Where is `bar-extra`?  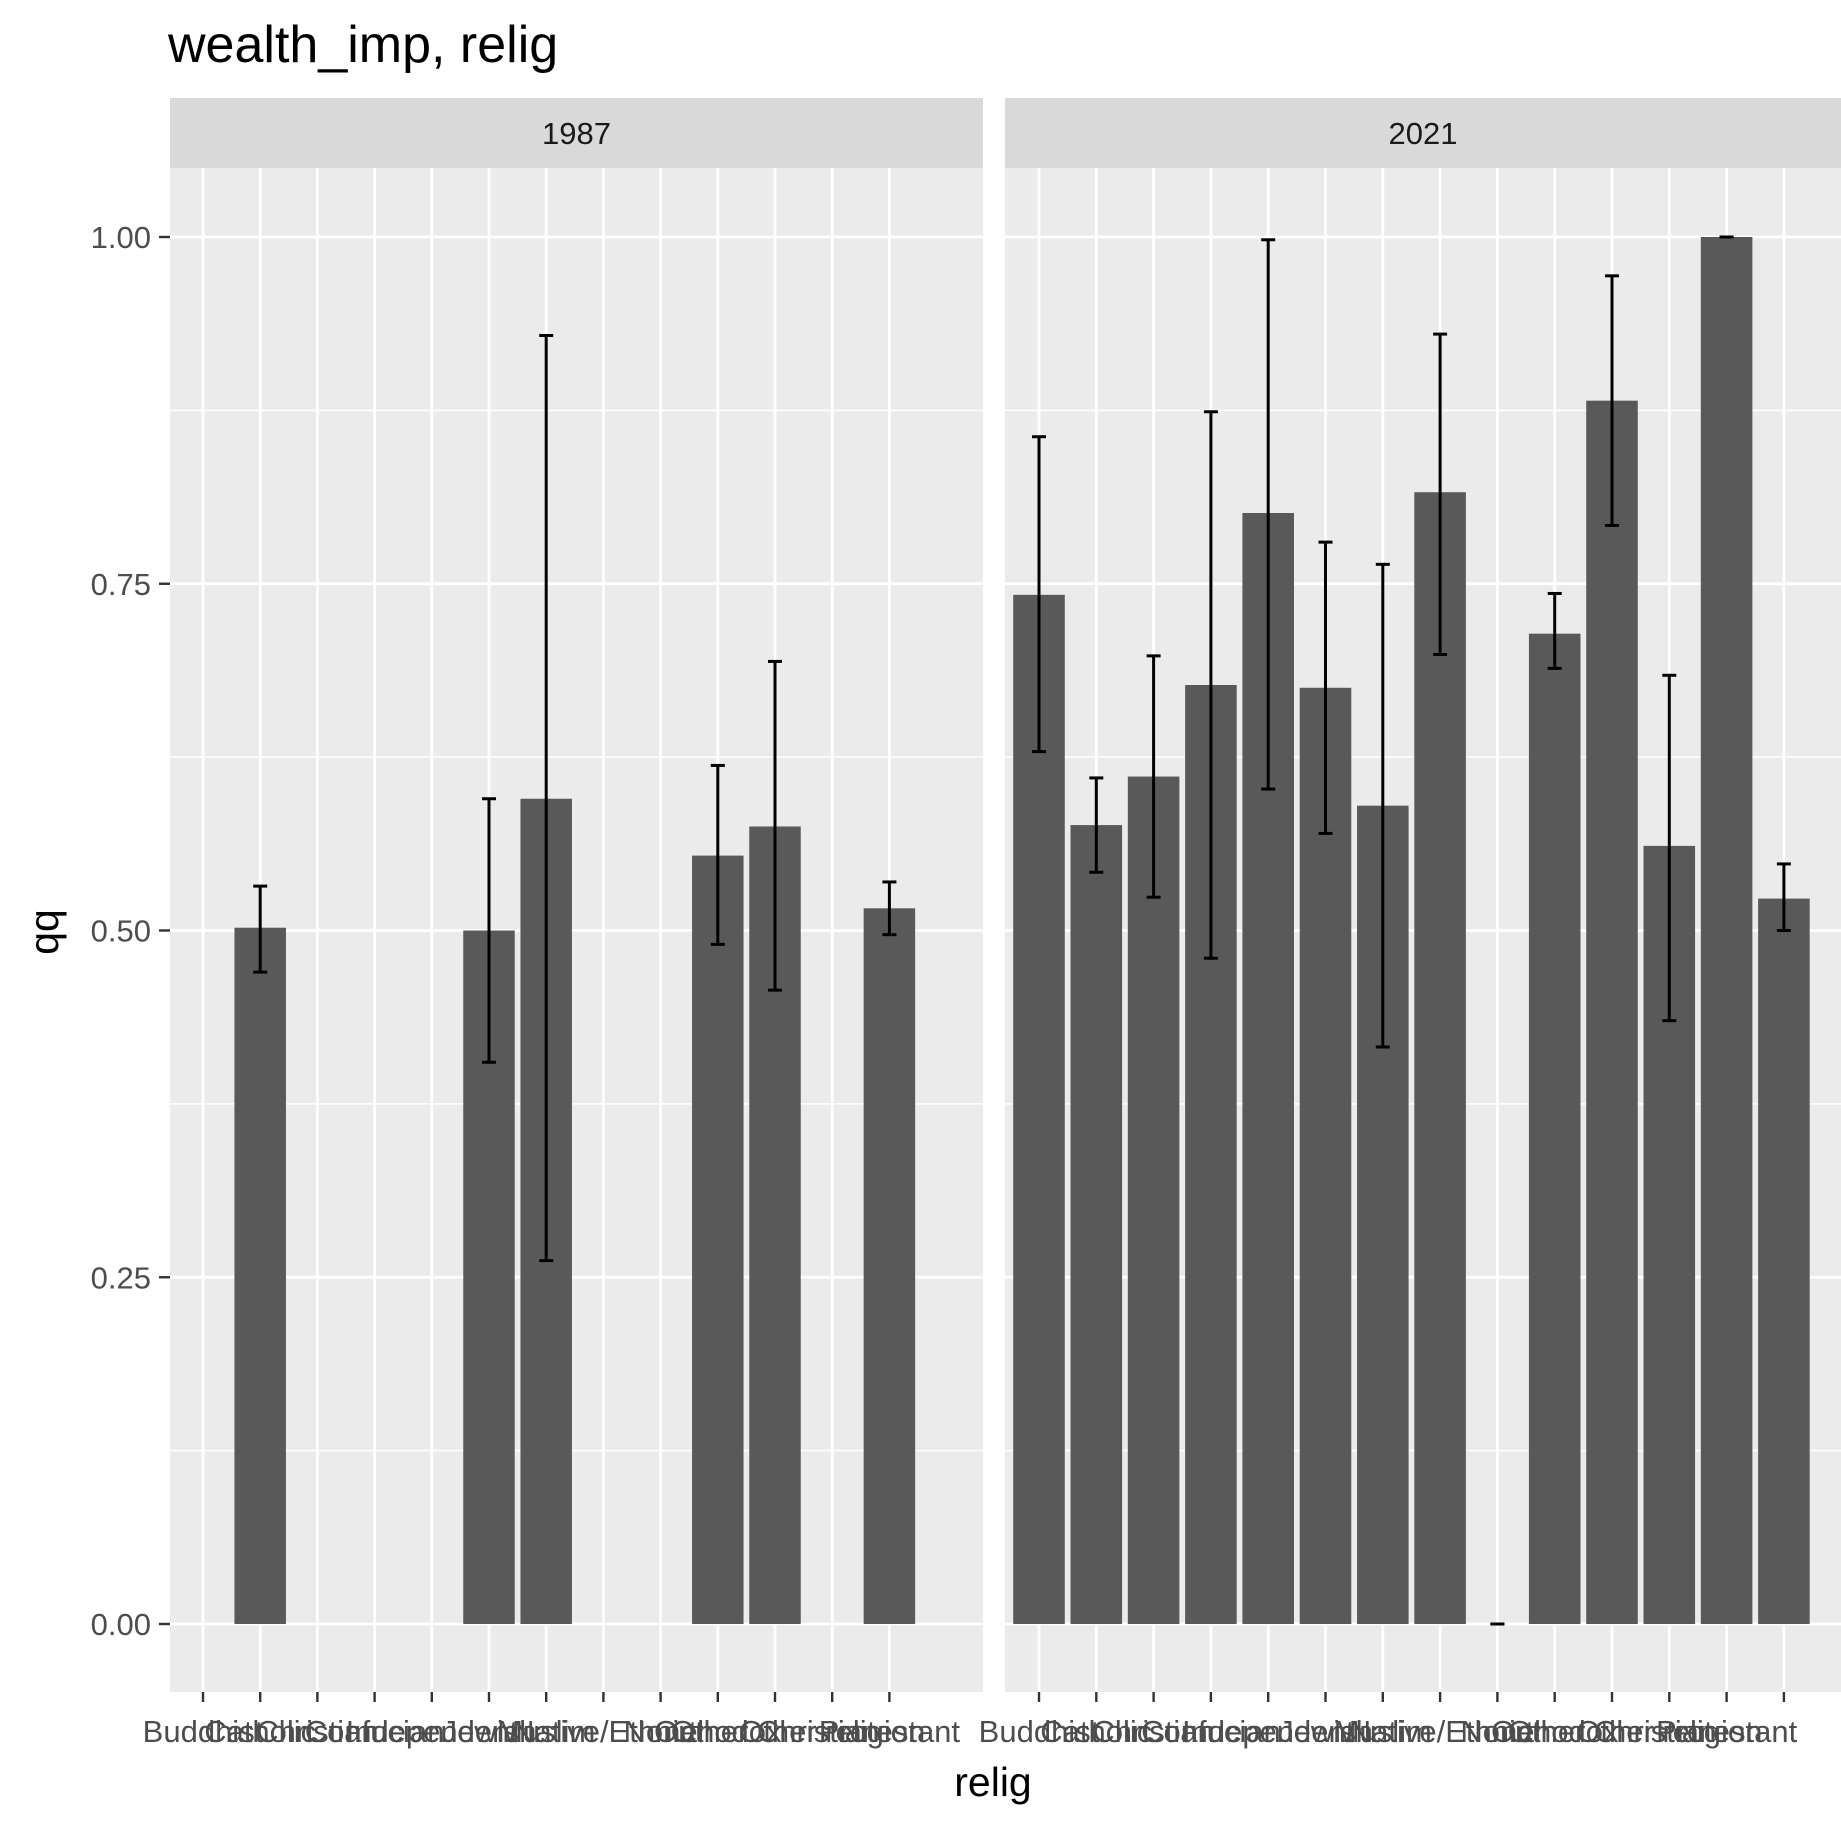
bar-extra is located at coordinates (1784, 1261).